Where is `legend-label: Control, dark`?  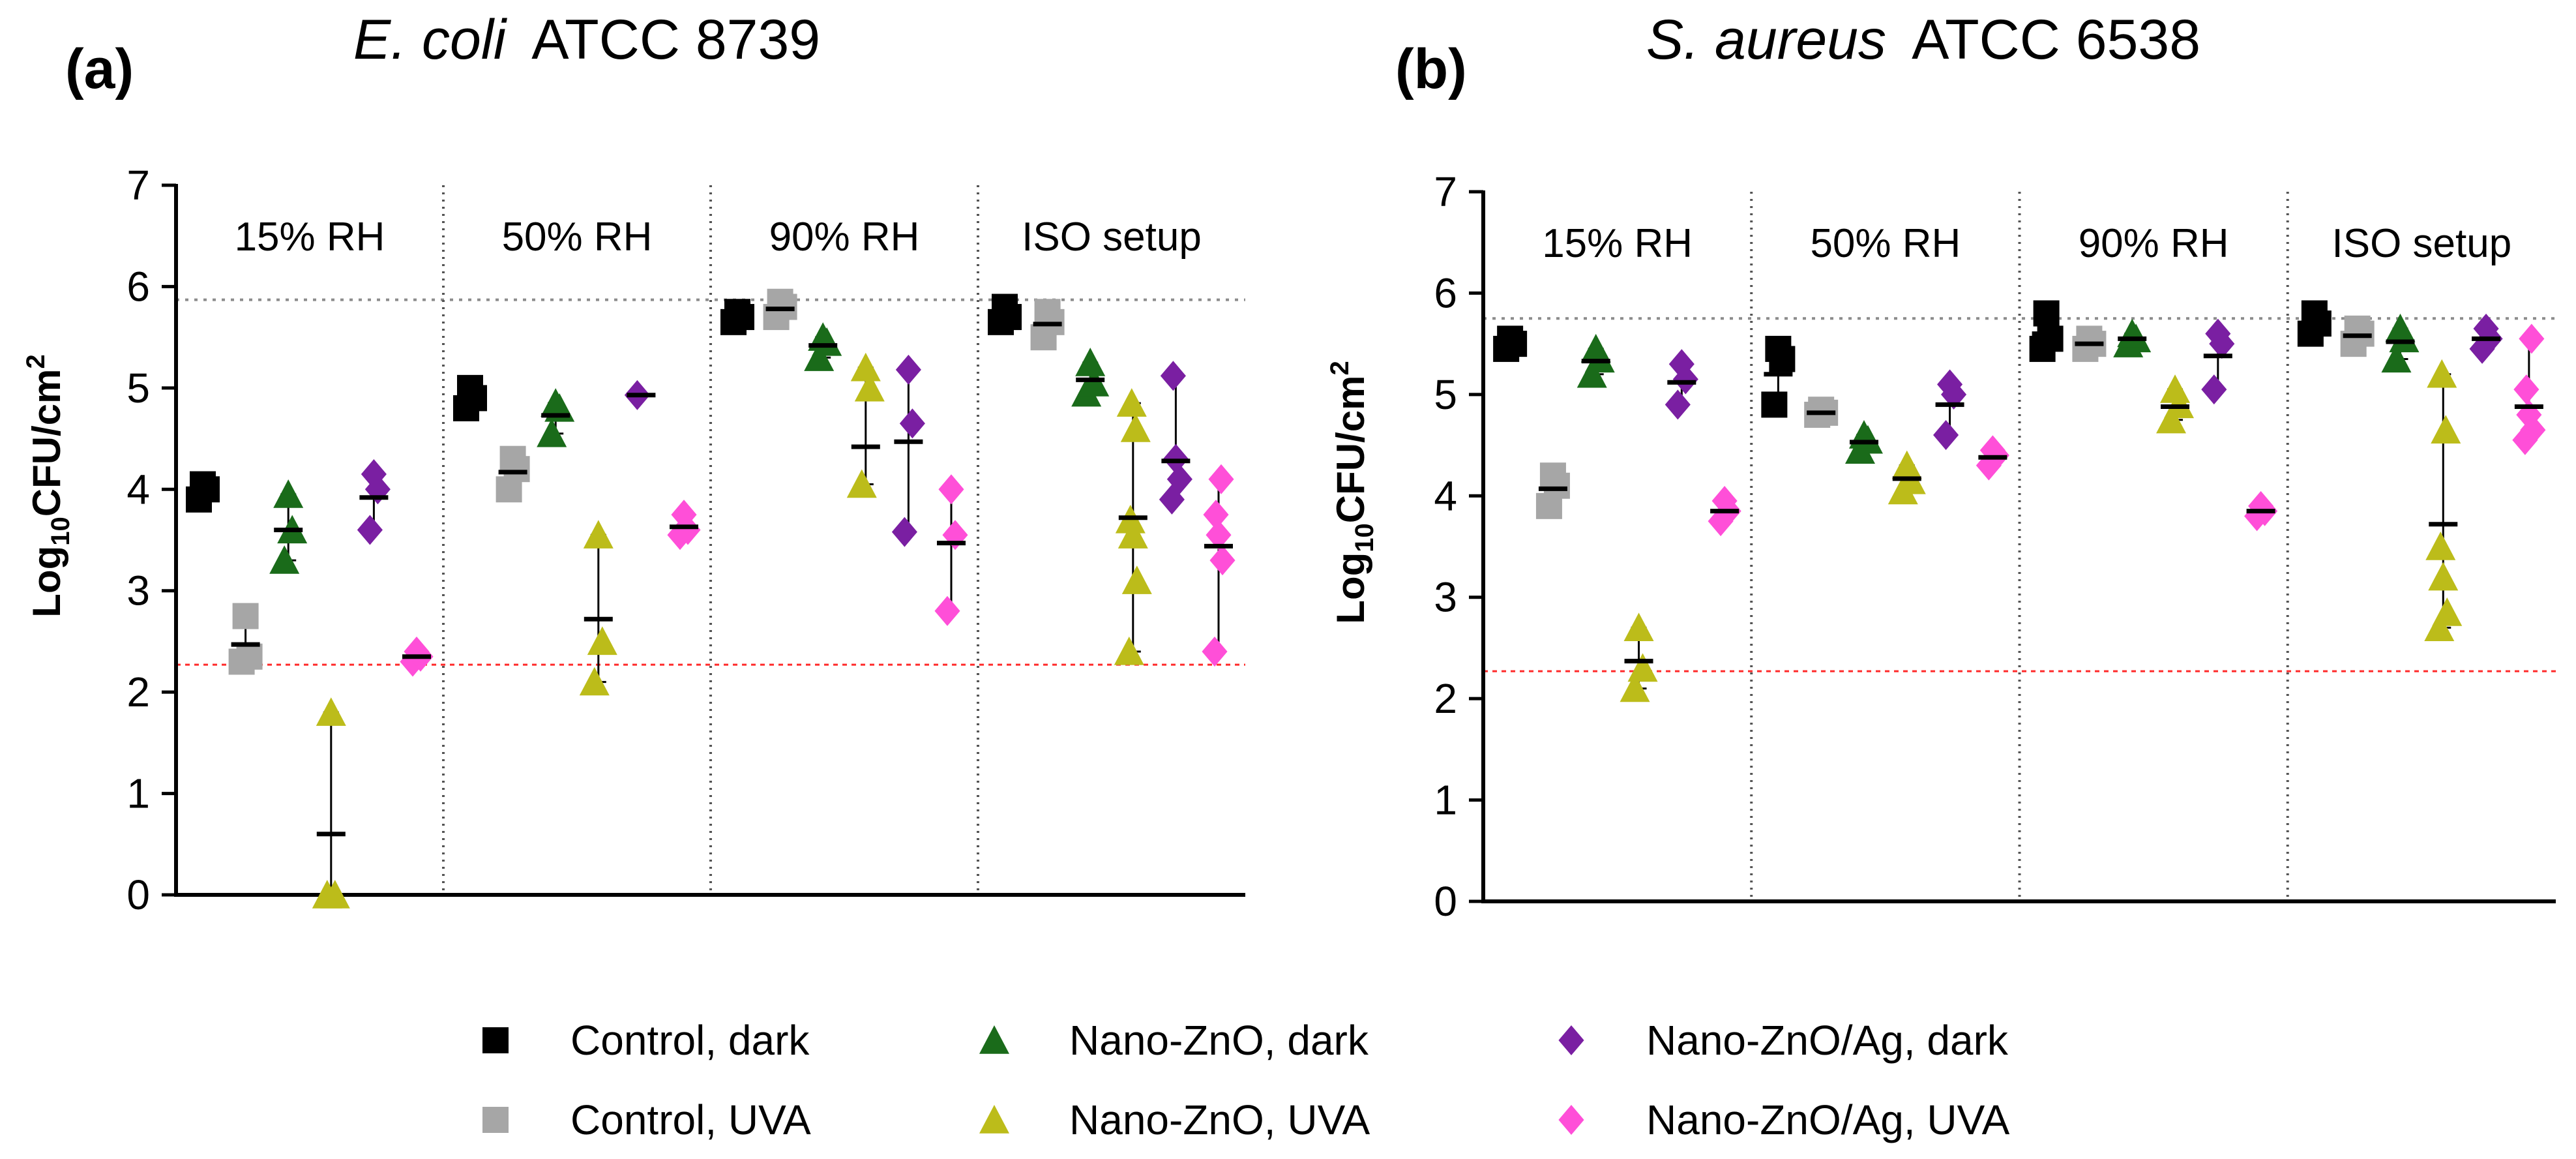
legend-label: Control, dark is located at coordinates (690, 1041).